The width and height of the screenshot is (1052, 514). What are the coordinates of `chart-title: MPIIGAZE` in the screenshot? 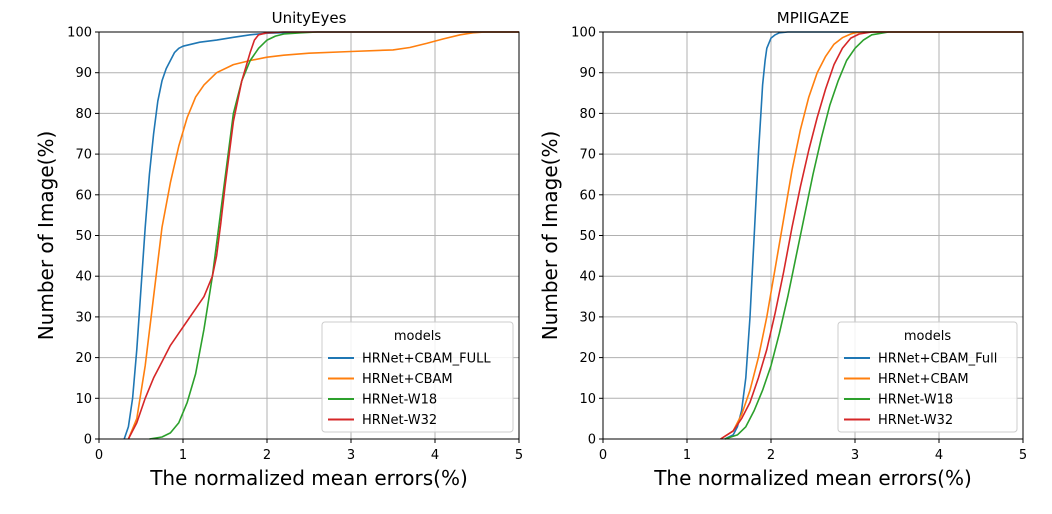 It's located at (813, 18).